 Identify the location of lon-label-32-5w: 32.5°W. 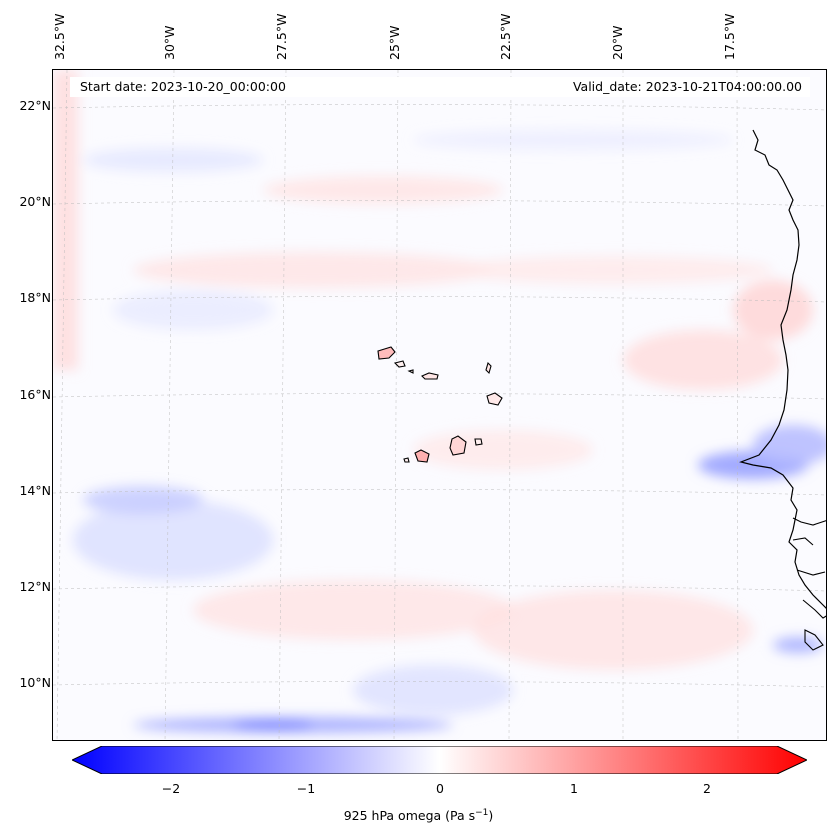
(59, 36).